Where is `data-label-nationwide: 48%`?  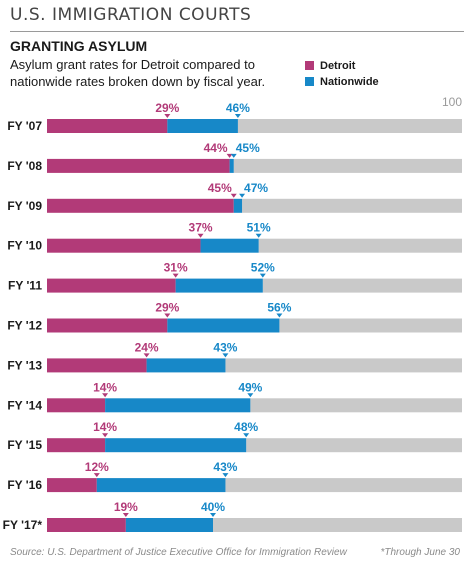
data-label-nationwide: 48% is located at coordinates (246, 427).